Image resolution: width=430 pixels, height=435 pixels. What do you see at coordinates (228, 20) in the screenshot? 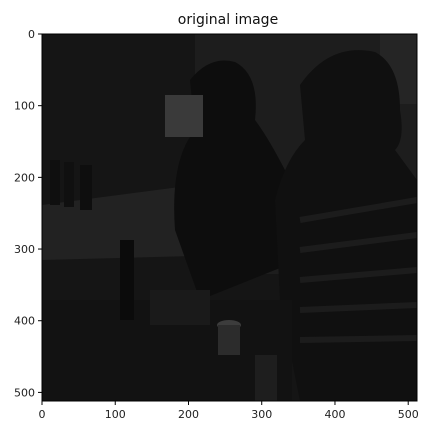
I see `figure-title: original image` at bounding box center [228, 20].